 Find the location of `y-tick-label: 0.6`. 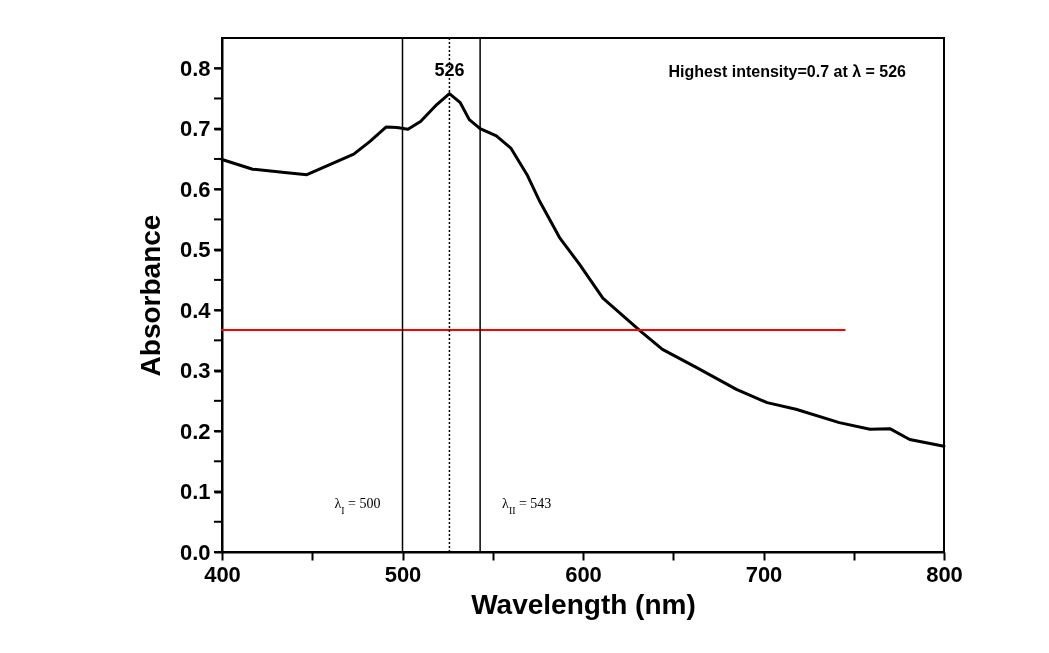

y-tick-label: 0.6 is located at coordinates (195, 189).